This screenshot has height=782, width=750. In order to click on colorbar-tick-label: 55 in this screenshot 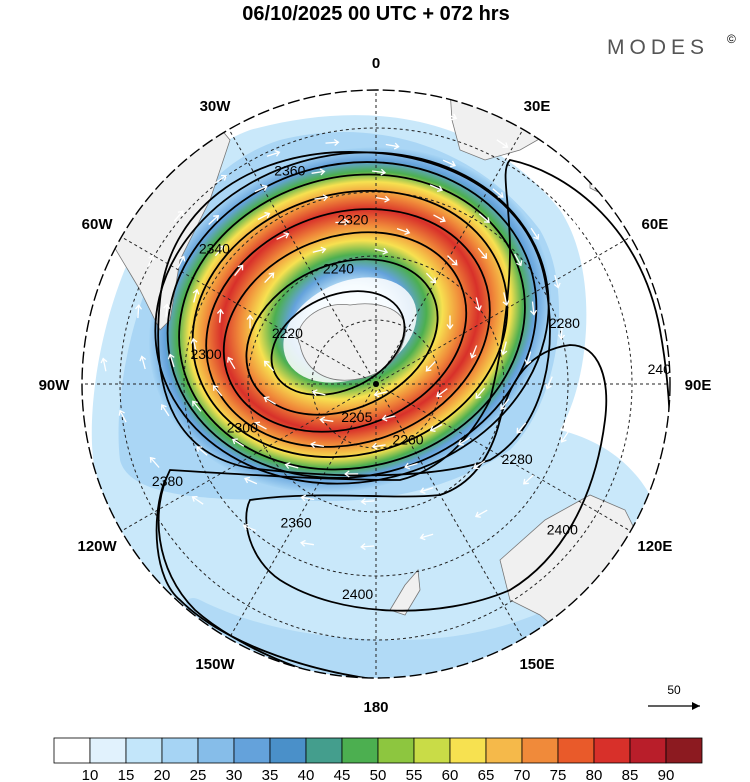, I will do `click(414, 774)`.